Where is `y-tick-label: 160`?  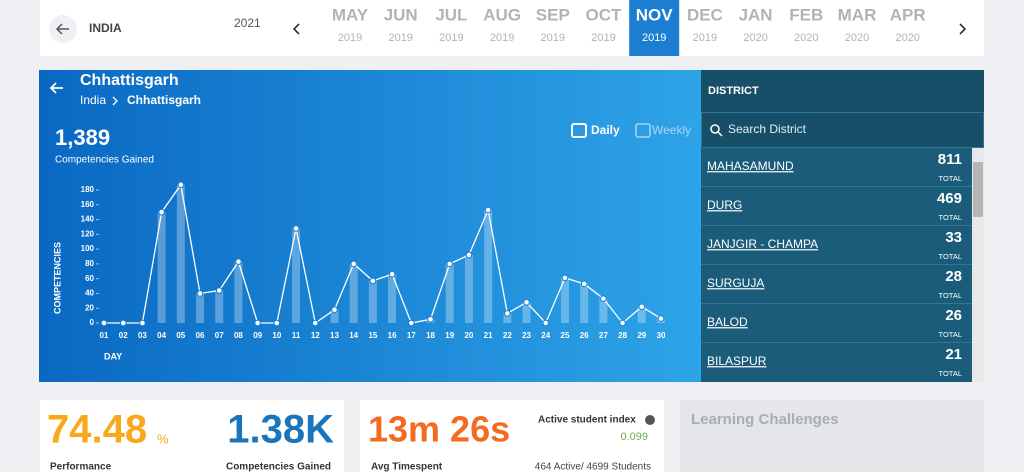 y-tick-label: 160 is located at coordinates (88, 204).